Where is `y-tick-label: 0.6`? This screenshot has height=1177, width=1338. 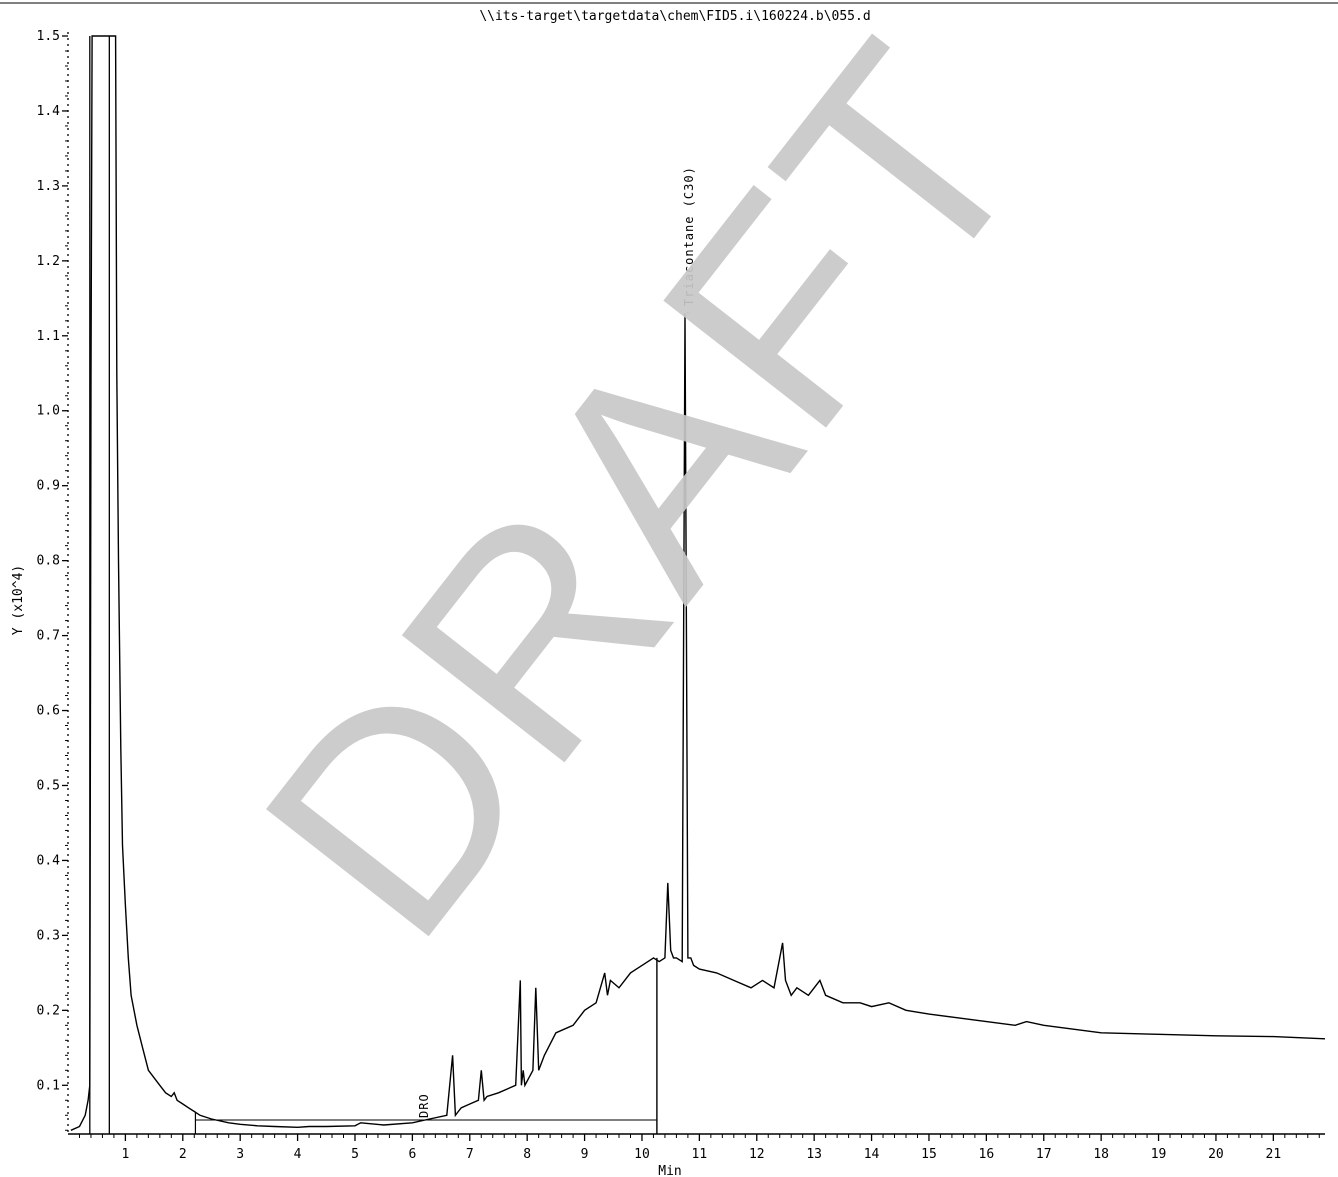 y-tick-label: 0.6 is located at coordinates (48, 711).